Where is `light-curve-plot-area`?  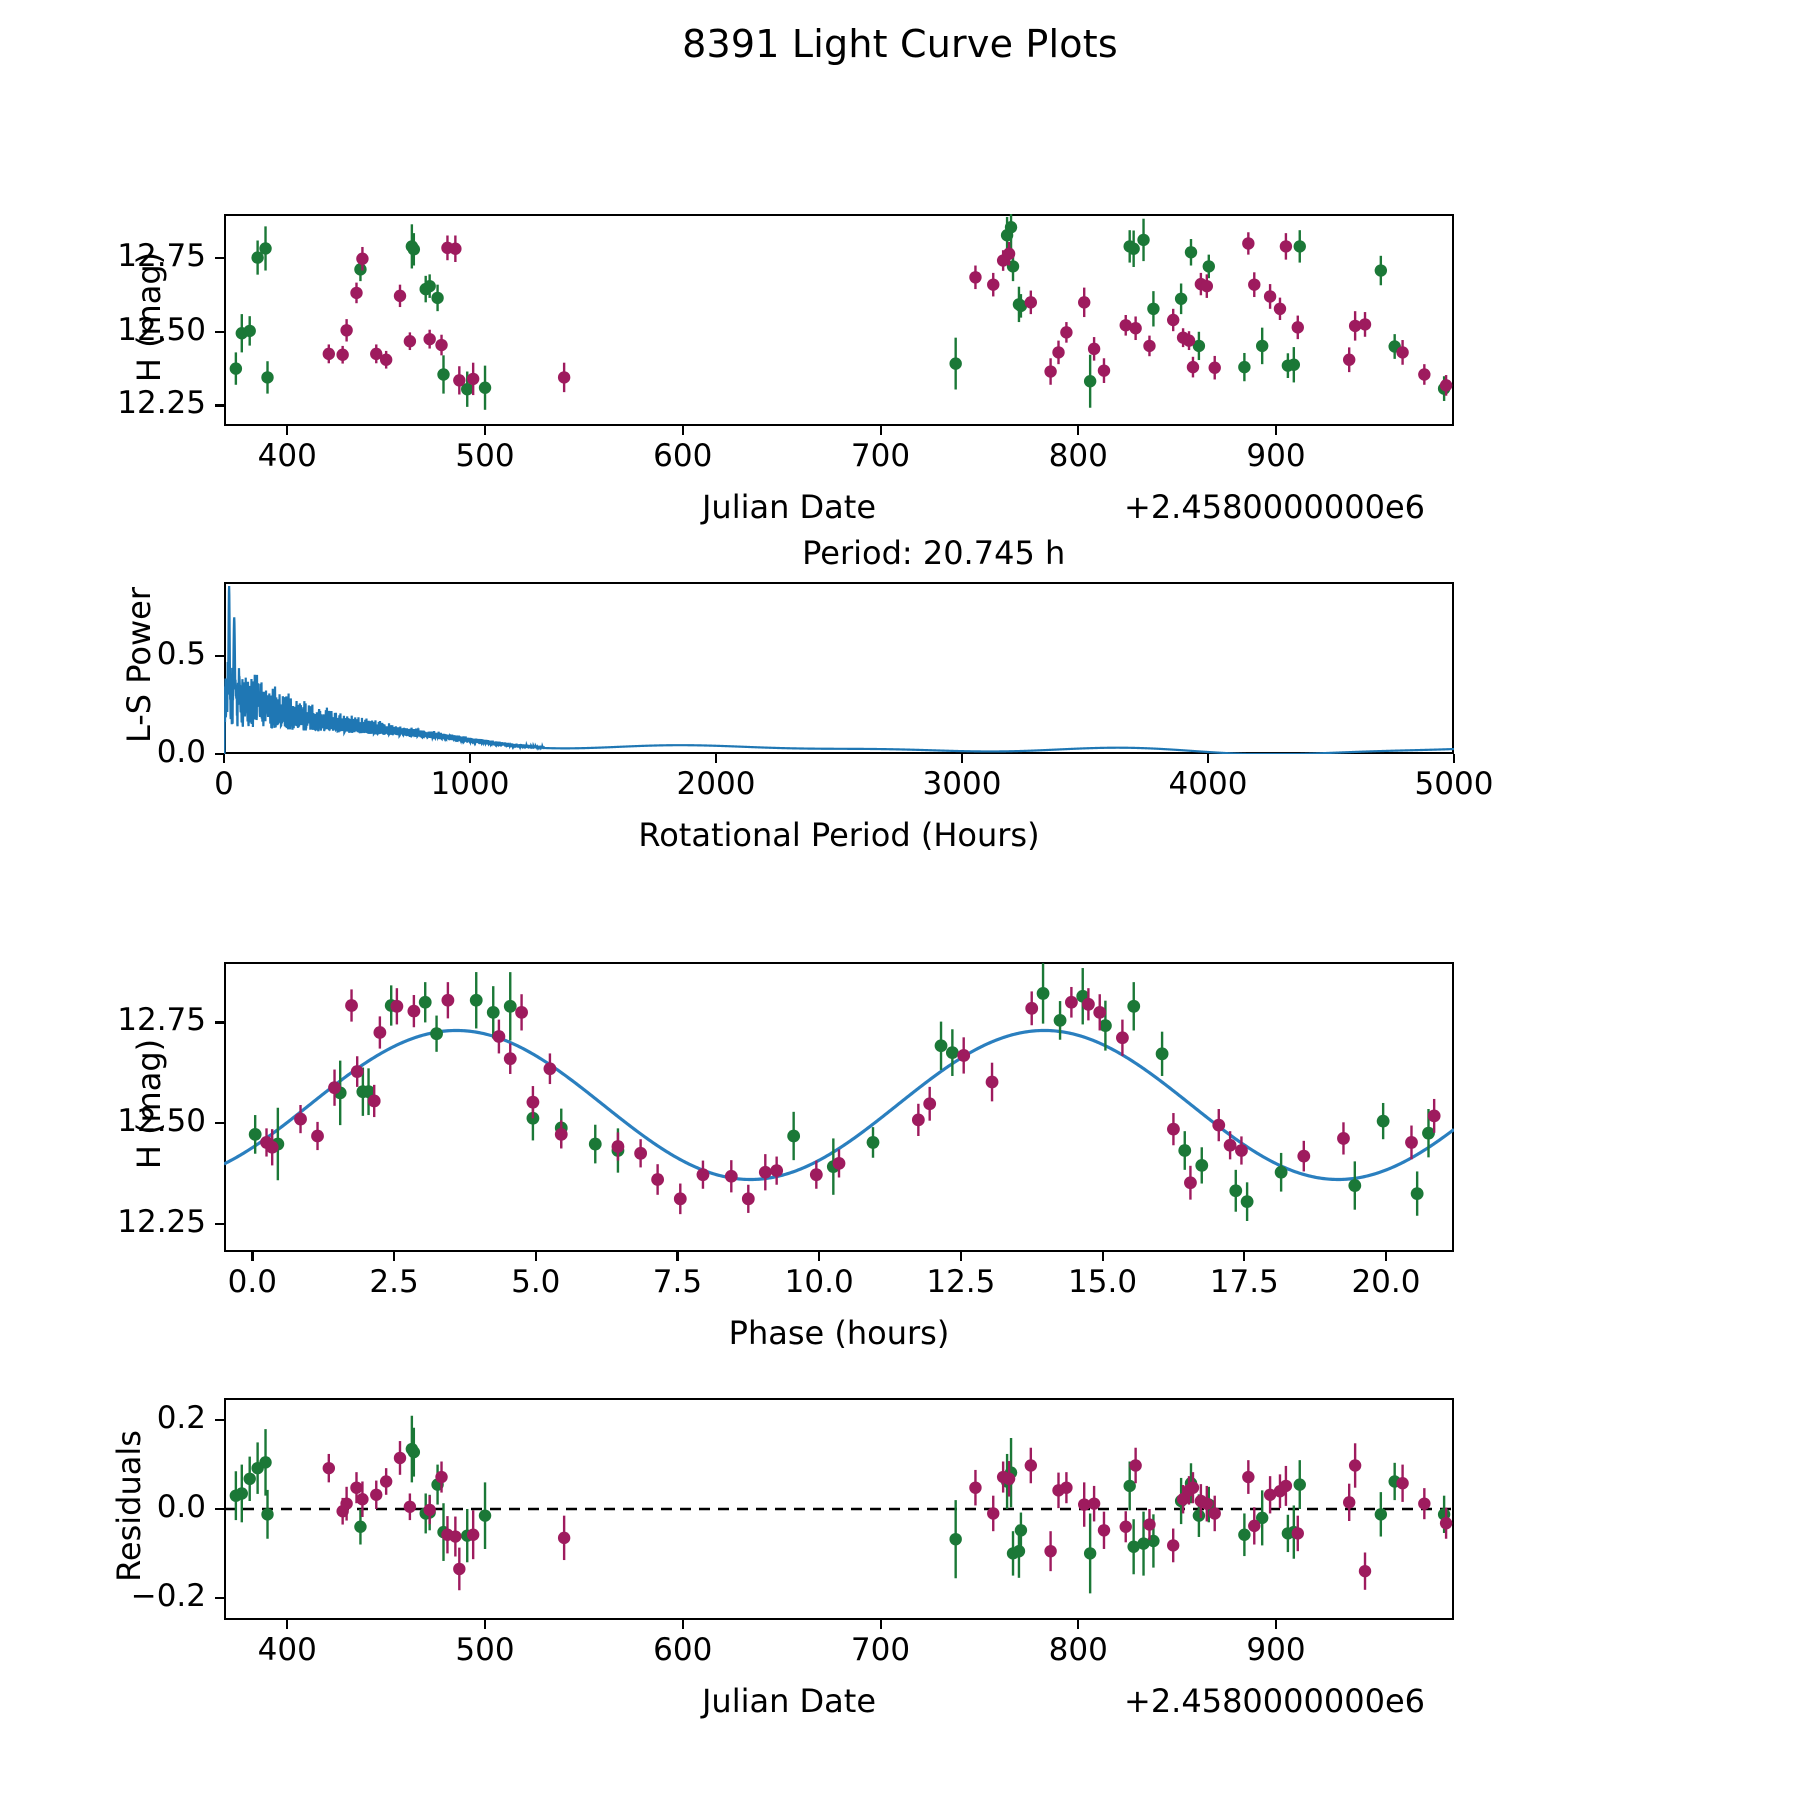 light-curve-plot-area is located at coordinates (841, 312).